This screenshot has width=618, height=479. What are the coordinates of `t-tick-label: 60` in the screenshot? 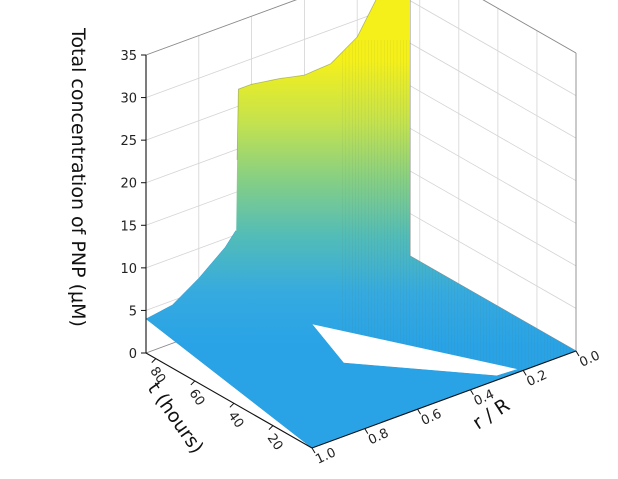 It's located at (197, 398).